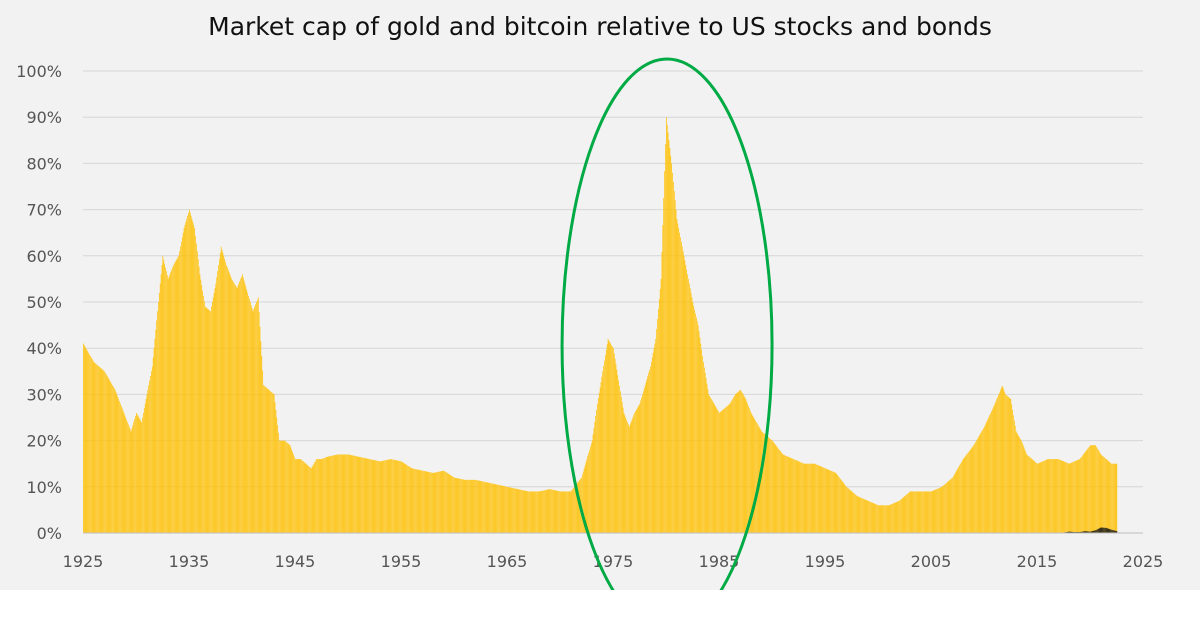 The height and width of the screenshot is (640, 1200). What do you see at coordinates (667, 323) in the screenshot?
I see `highlight-ellipse` at bounding box center [667, 323].